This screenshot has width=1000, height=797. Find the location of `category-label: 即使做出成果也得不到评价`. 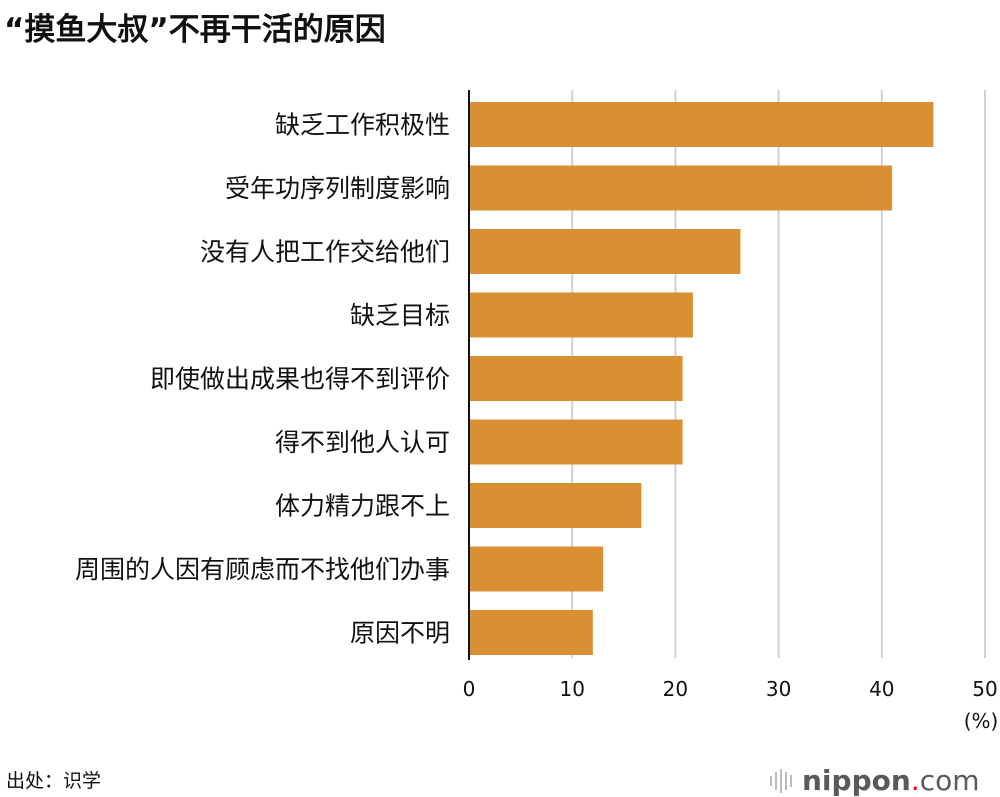

category-label: 即使做出成果也得不到评价 is located at coordinates (300, 379).